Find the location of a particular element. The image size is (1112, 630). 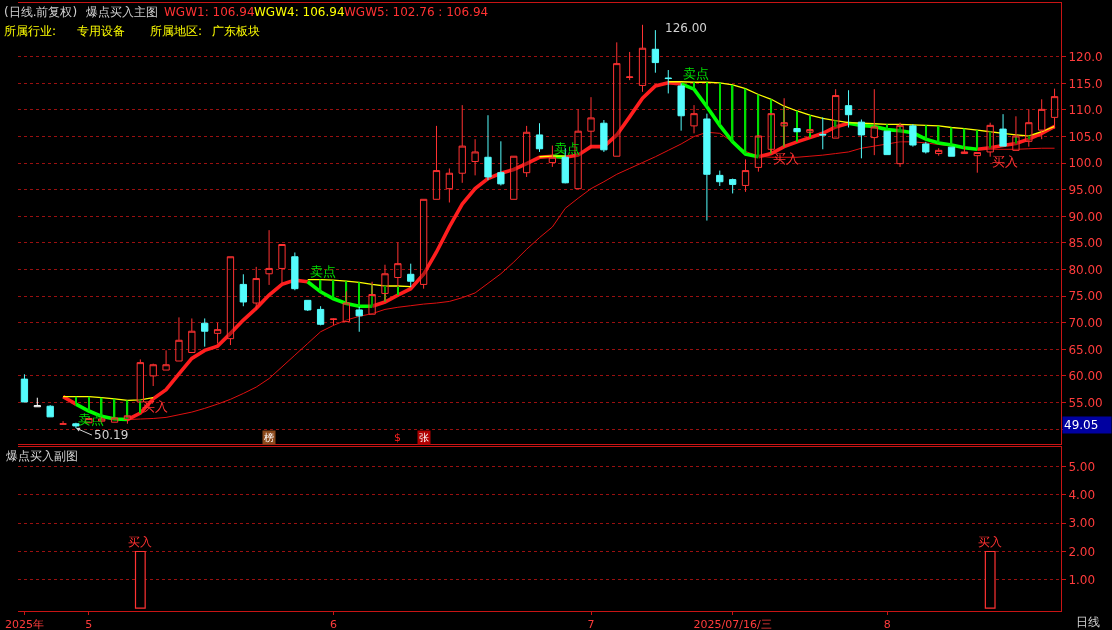

x-tick-label: 6 is located at coordinates (333, 624).